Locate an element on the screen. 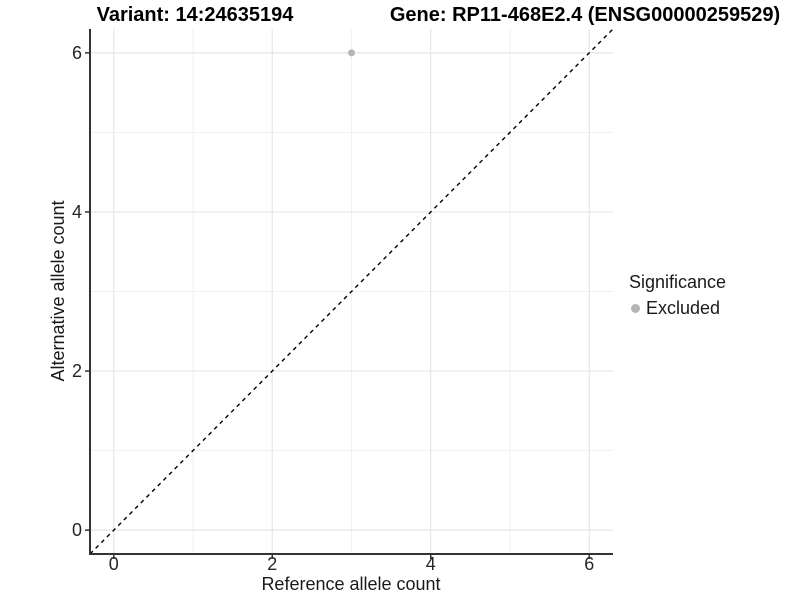  legend-item-label: Excluded is located at coordinates (683, 308).